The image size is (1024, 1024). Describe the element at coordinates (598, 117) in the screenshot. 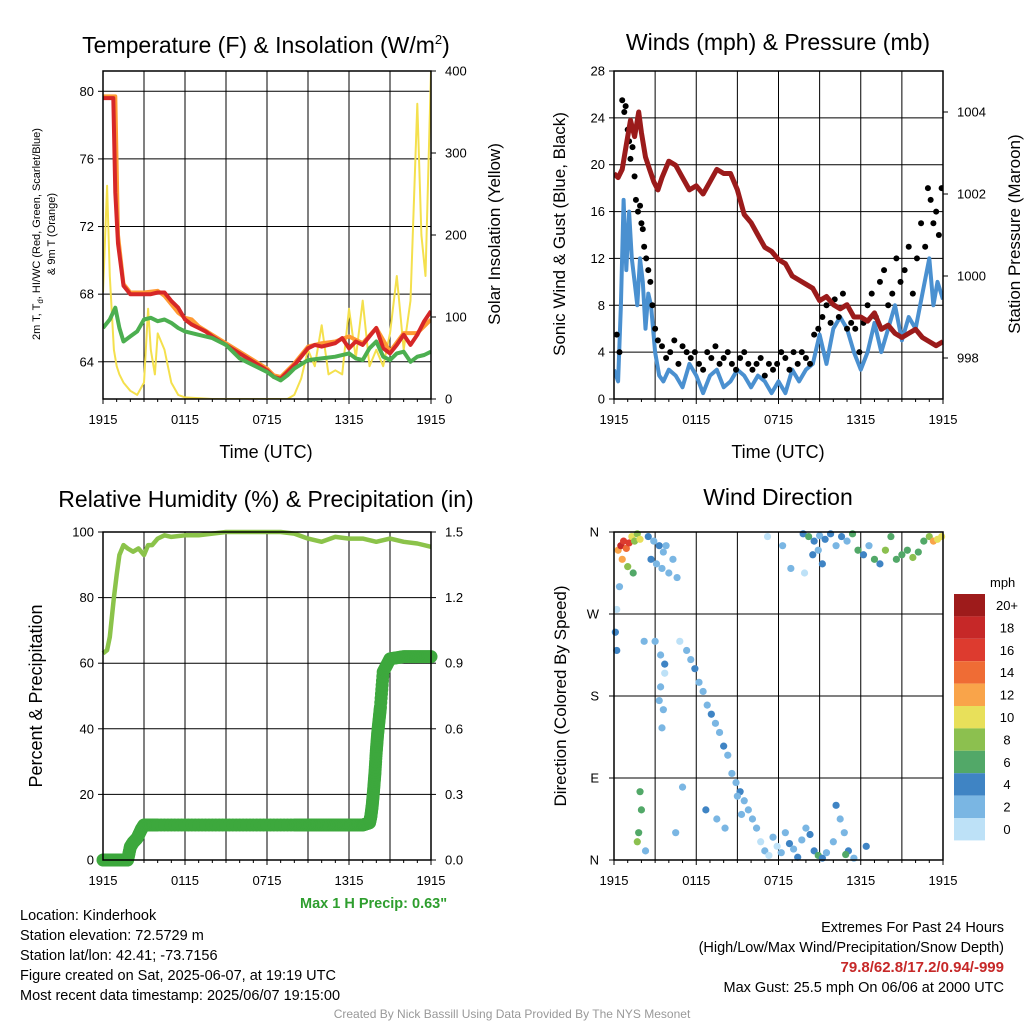

I see `y-tick-label: 24` at that location.